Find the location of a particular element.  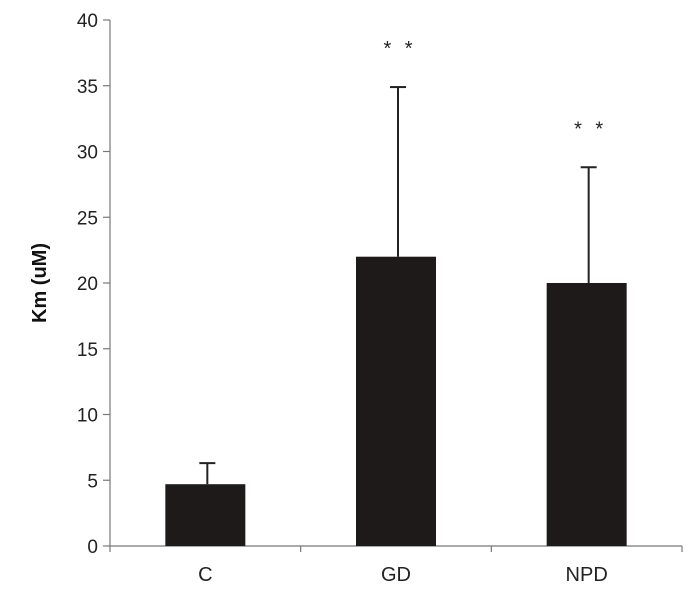

y-tick-label: 0 is located at coordinates (92, 547).